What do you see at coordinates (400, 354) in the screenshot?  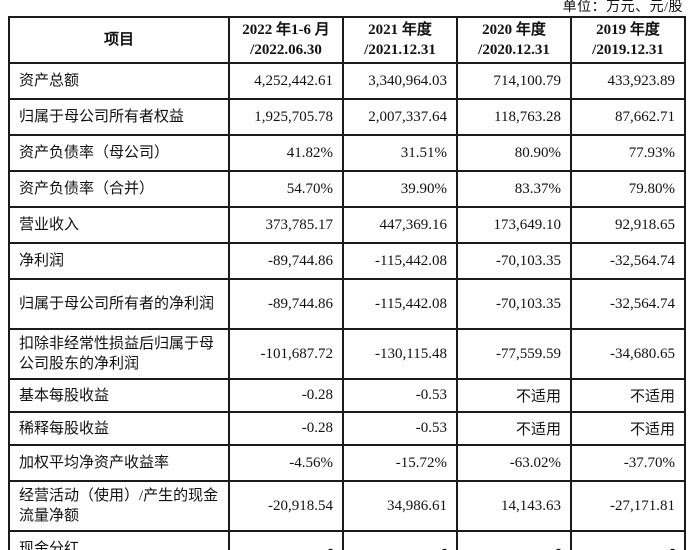 I see `cell-value: -130,115.48` at bounding box center [400, 354].